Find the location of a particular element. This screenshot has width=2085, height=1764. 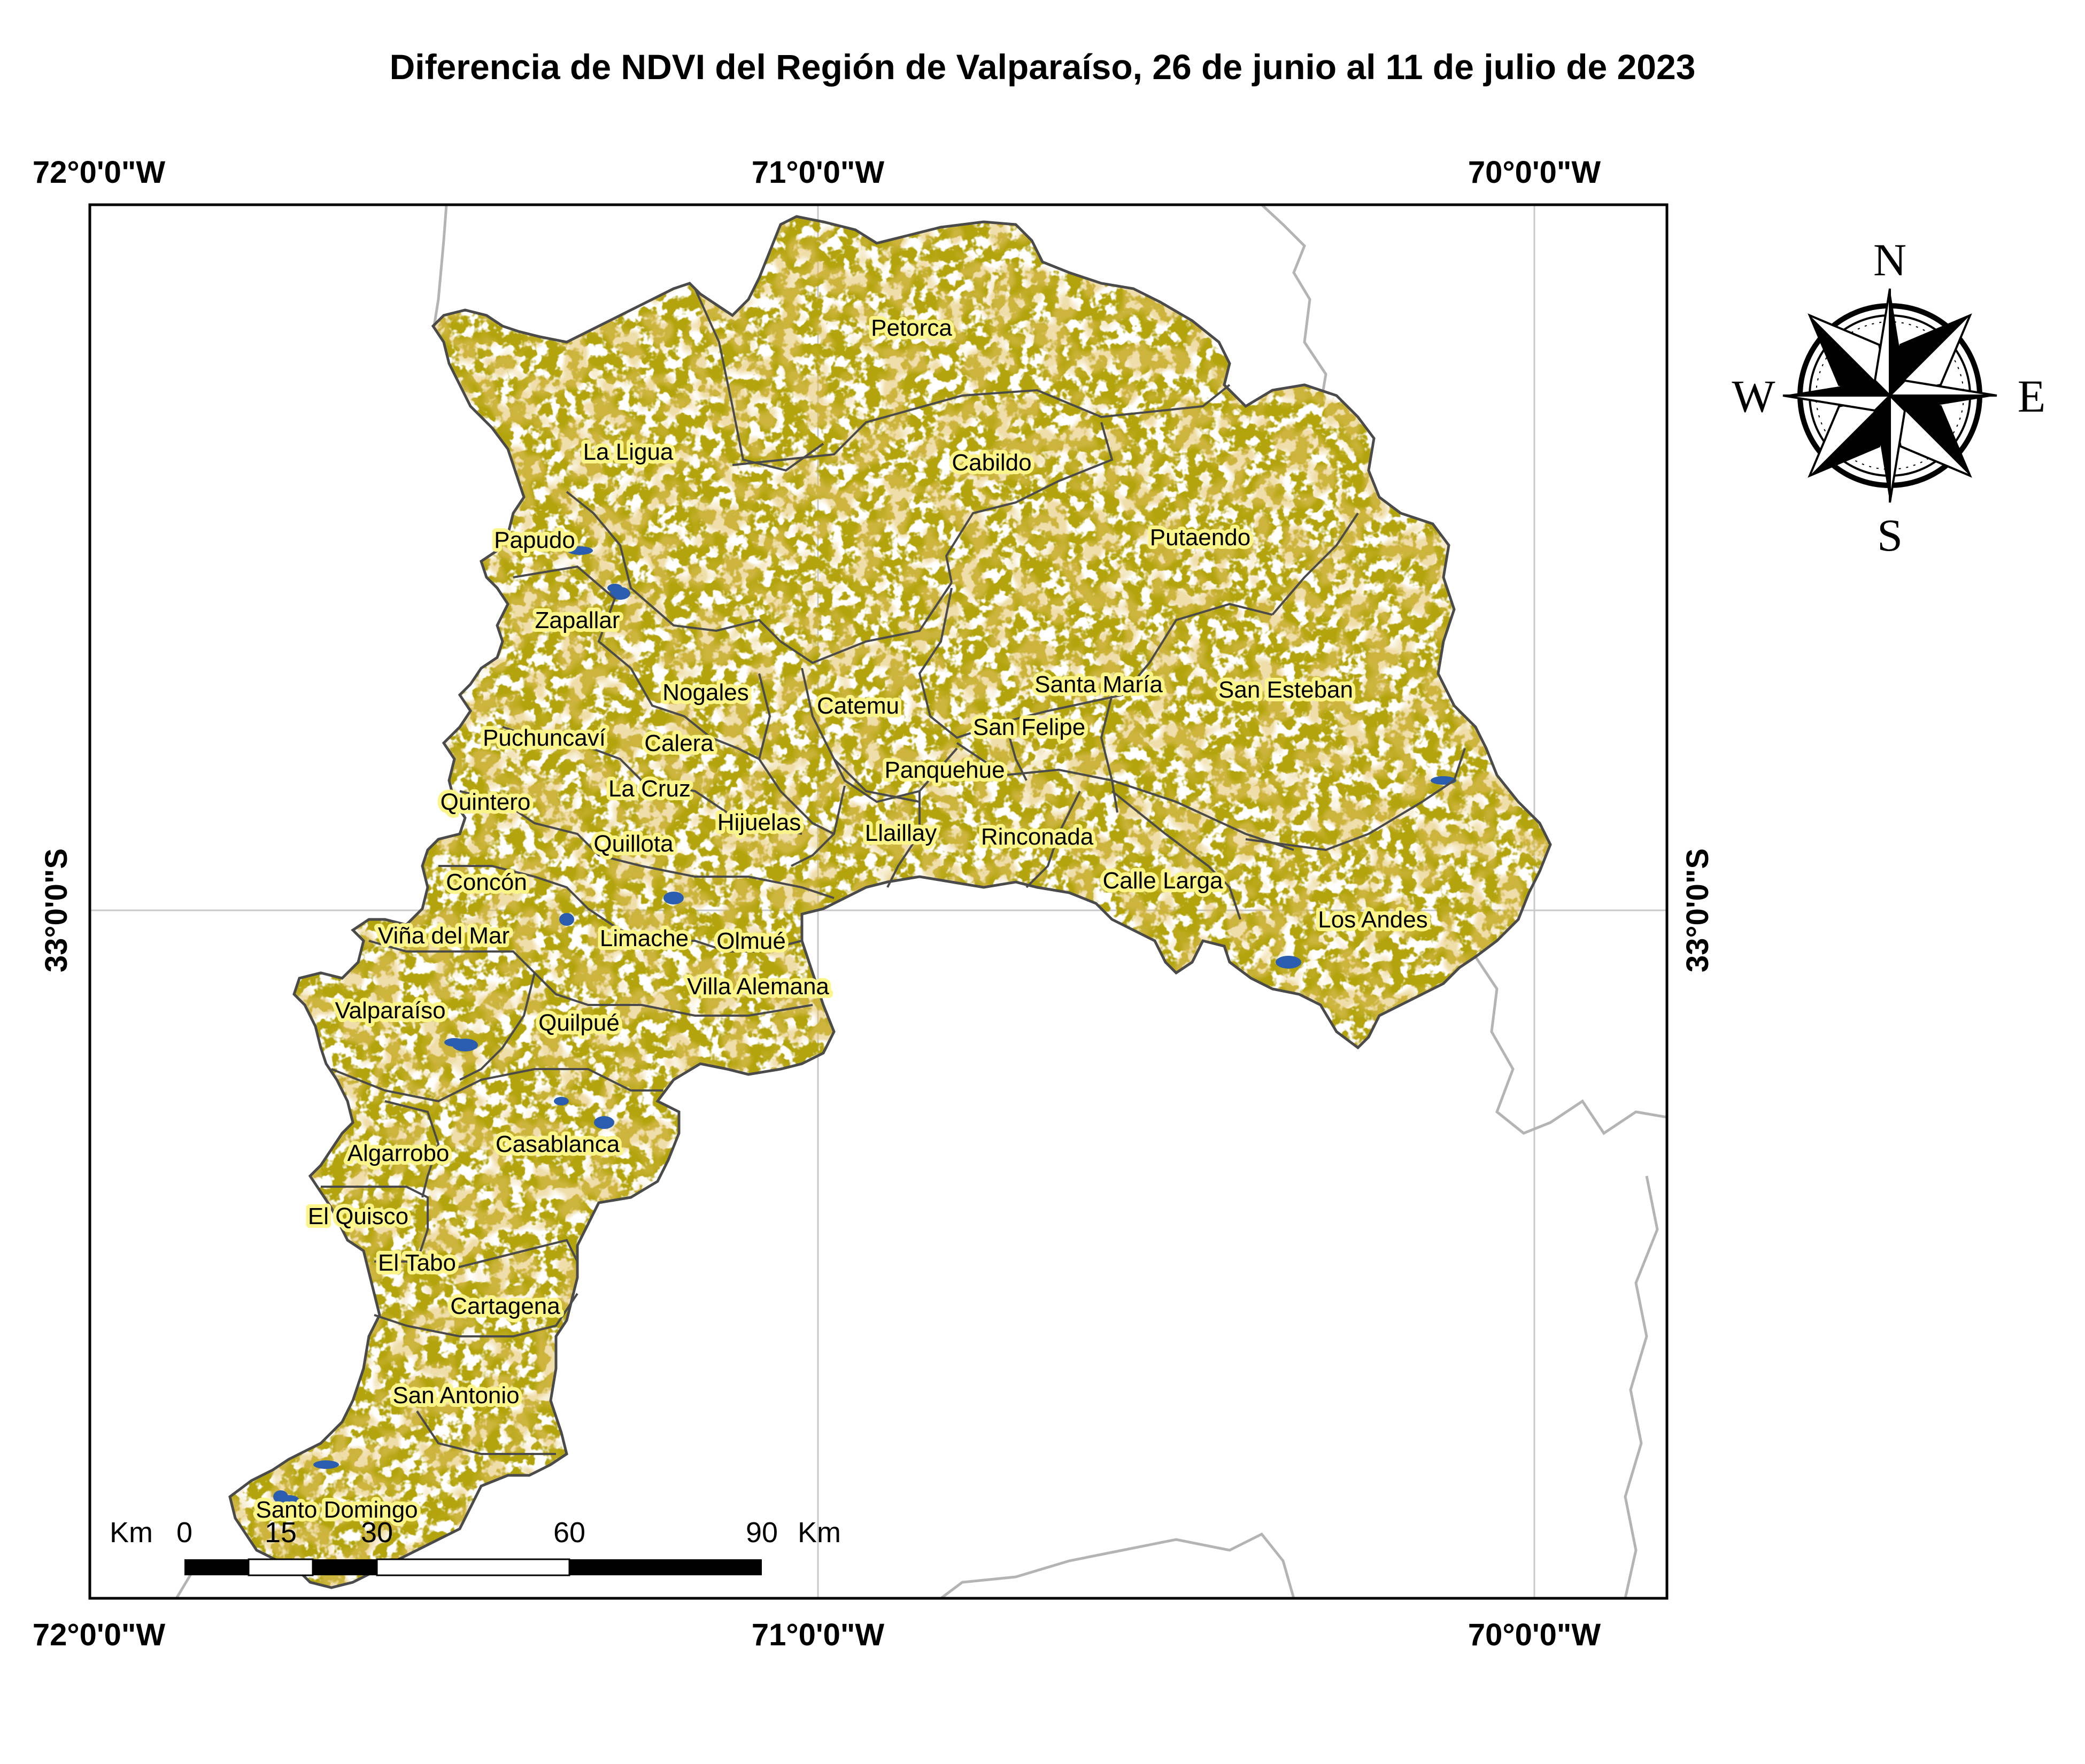

compass-west-label: W is located at coordinates (1753, 396).